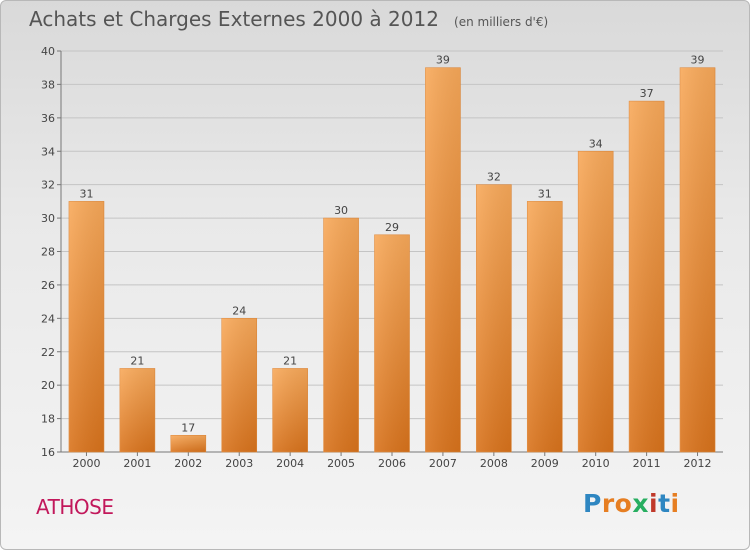 This screenshot has width=750, height=550. I want to click on logo-letter: t, so click(664, 503).